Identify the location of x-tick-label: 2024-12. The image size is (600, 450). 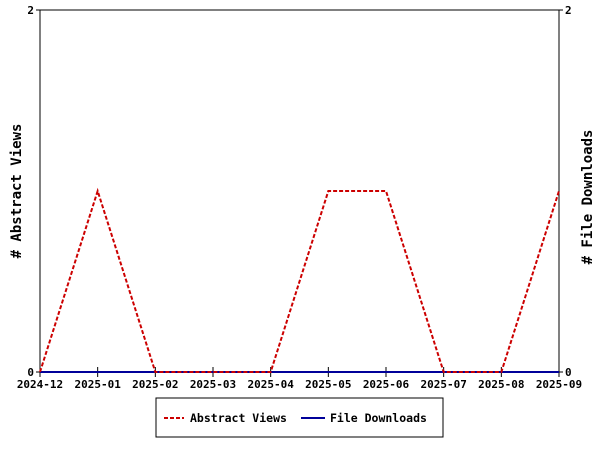
(40, 384).